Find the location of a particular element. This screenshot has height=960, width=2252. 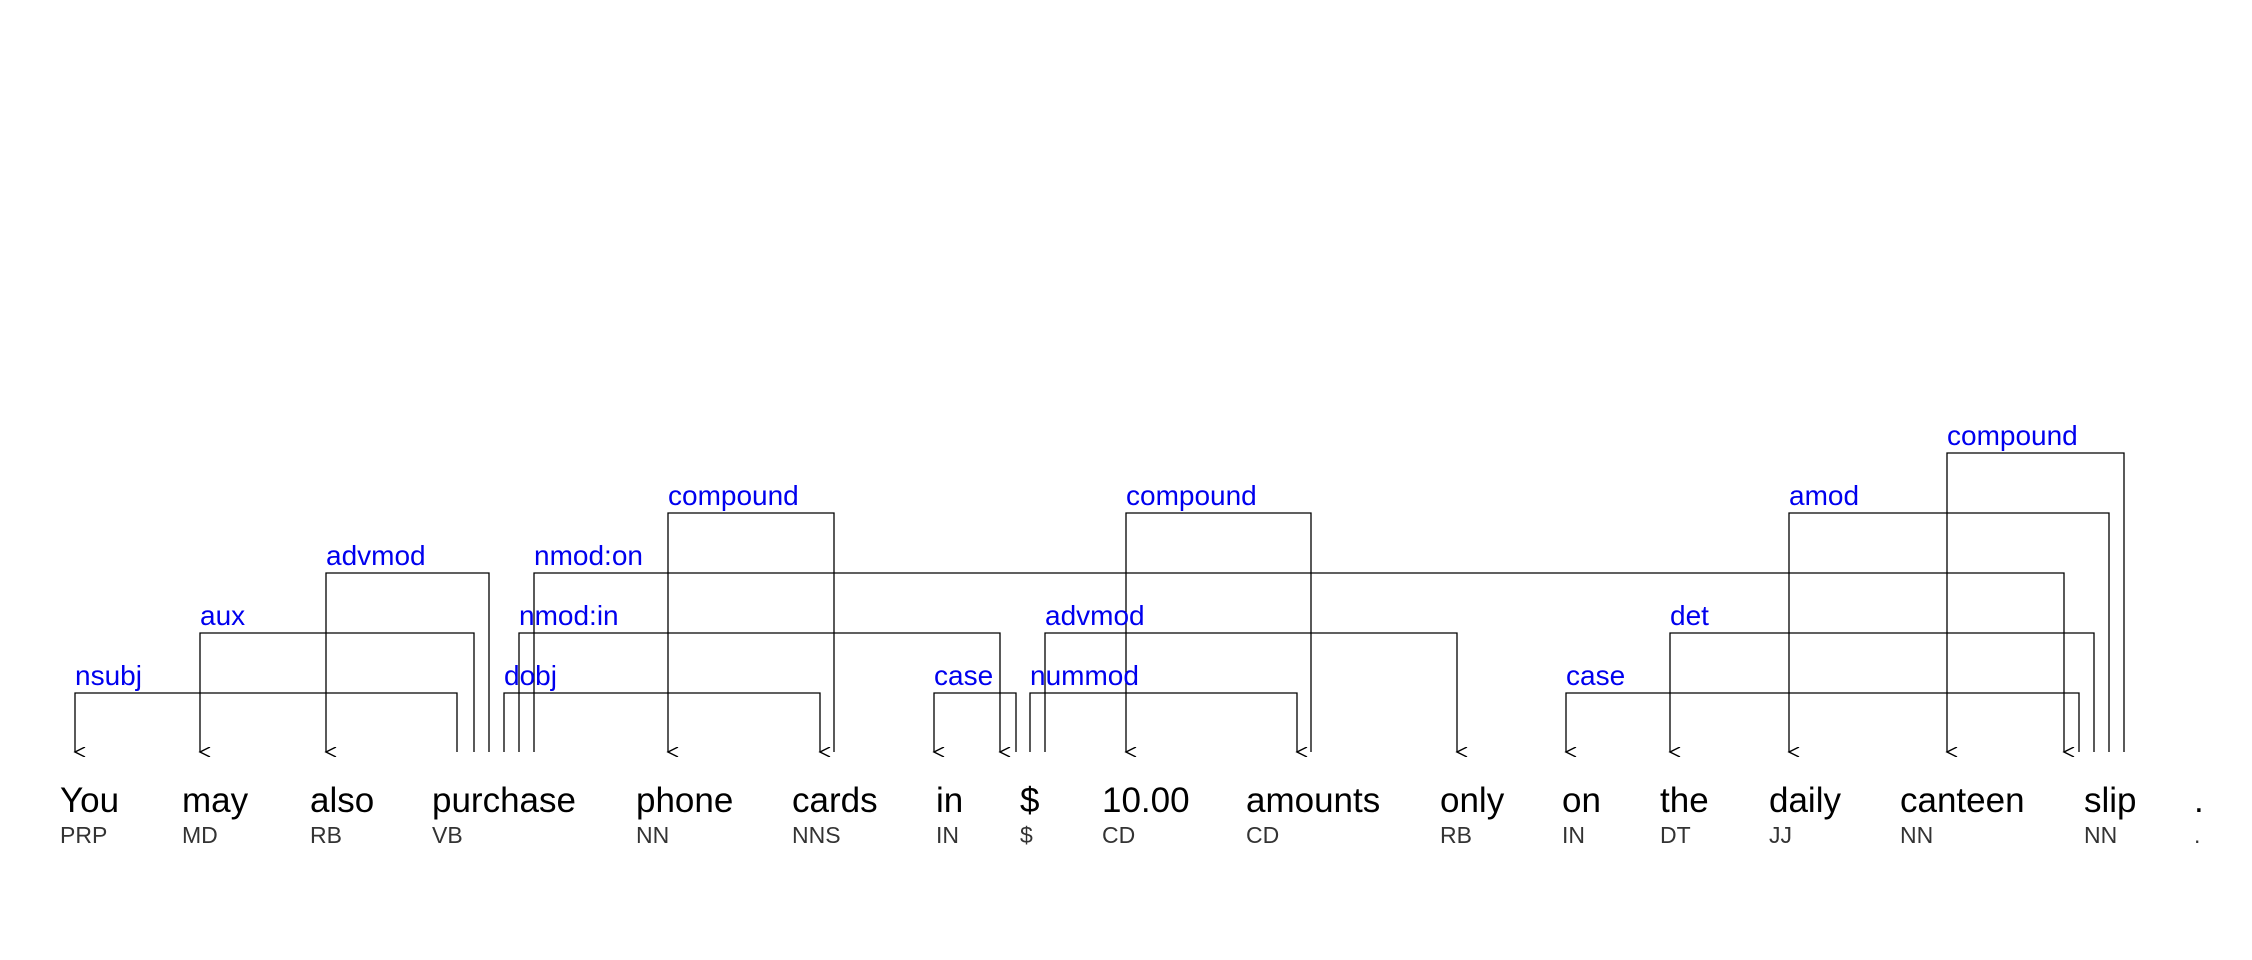

token-pos-tag: NNS is located at coordinates (816, 835).